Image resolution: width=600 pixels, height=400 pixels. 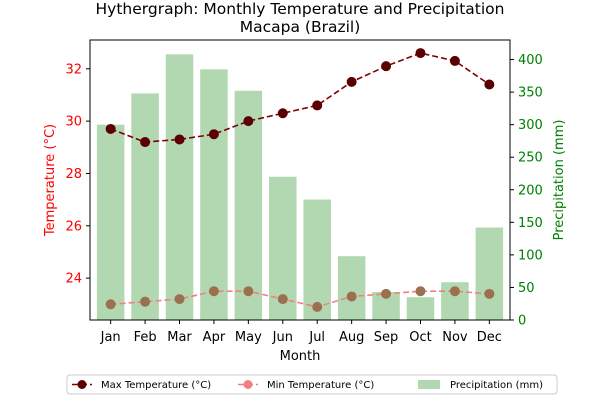 What do you see at coordinates (179, 187) in the screenshot?
I see `precipitation-bar-mar` at bounding box center [179, 187].